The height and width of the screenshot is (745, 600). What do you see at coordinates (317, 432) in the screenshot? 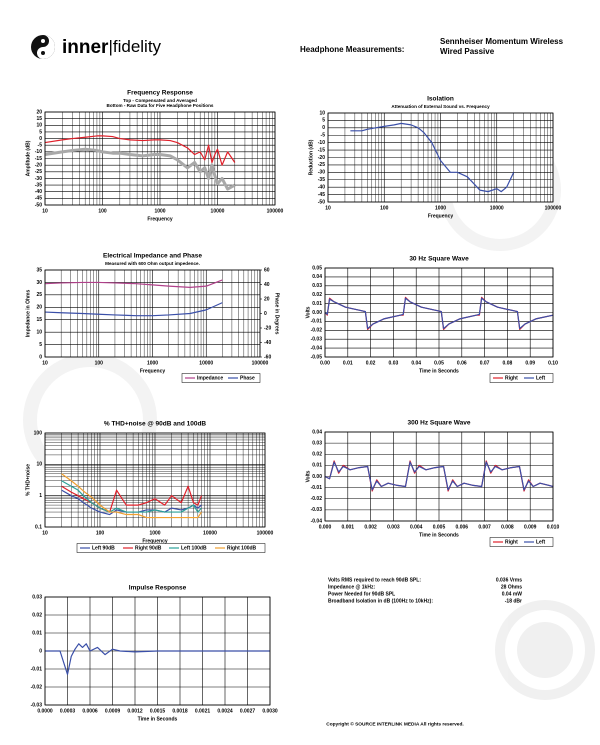
I see `y-tick-label: 0.04` at bounding box center [317, 432].